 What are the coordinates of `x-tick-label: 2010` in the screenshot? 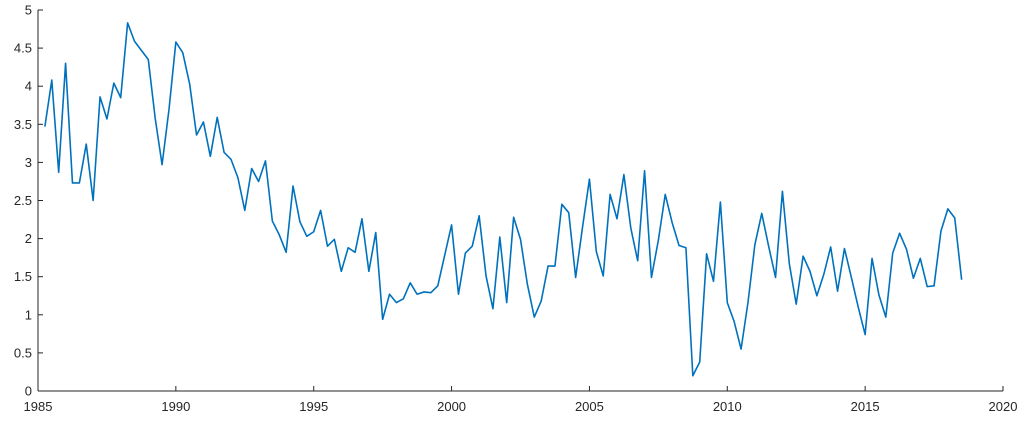 It's located at (727, 406).